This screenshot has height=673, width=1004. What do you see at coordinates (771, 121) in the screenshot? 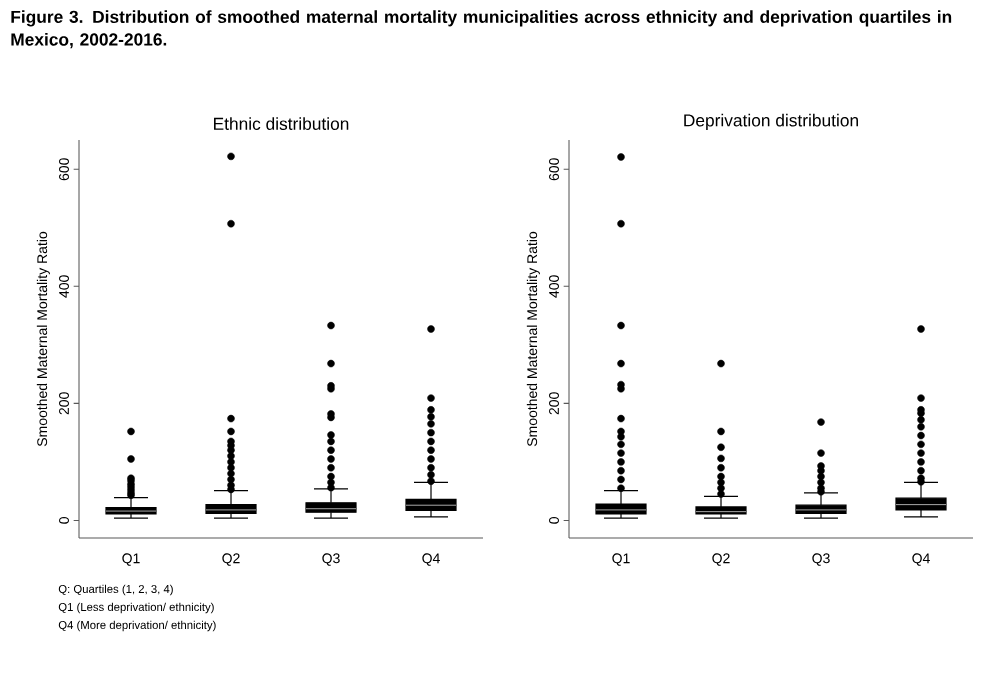
I see `chart-title: Deprivation distribution` at bounding box center [771, 121].